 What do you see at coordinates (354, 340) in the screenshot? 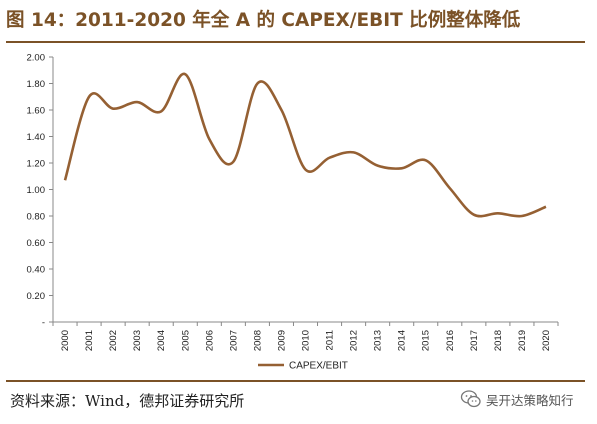
I see `x-tick-label: 2012` at bounding box center [354, 340].